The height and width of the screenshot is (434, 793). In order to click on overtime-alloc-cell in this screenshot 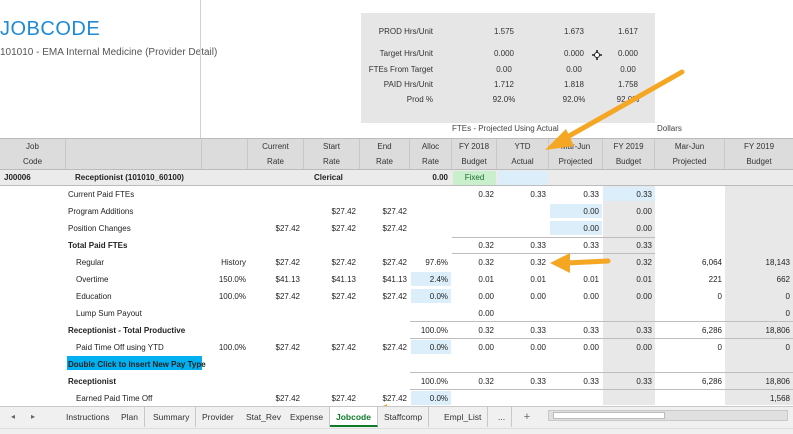, I will do `click(431, 279)`.